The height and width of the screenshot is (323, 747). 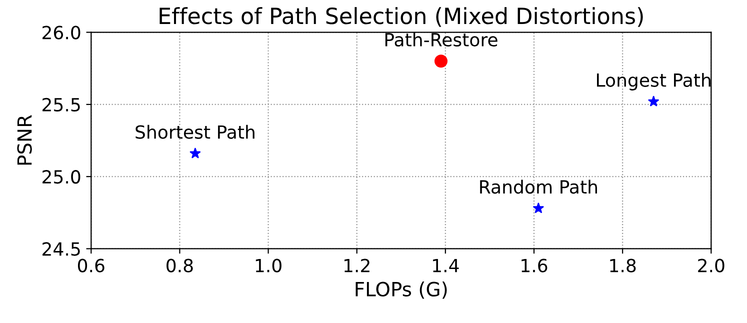 What do you see at coordinates (653, 81) in the screenshot?
I see `annotation: Longest Path` at bounding box center [653, 81].